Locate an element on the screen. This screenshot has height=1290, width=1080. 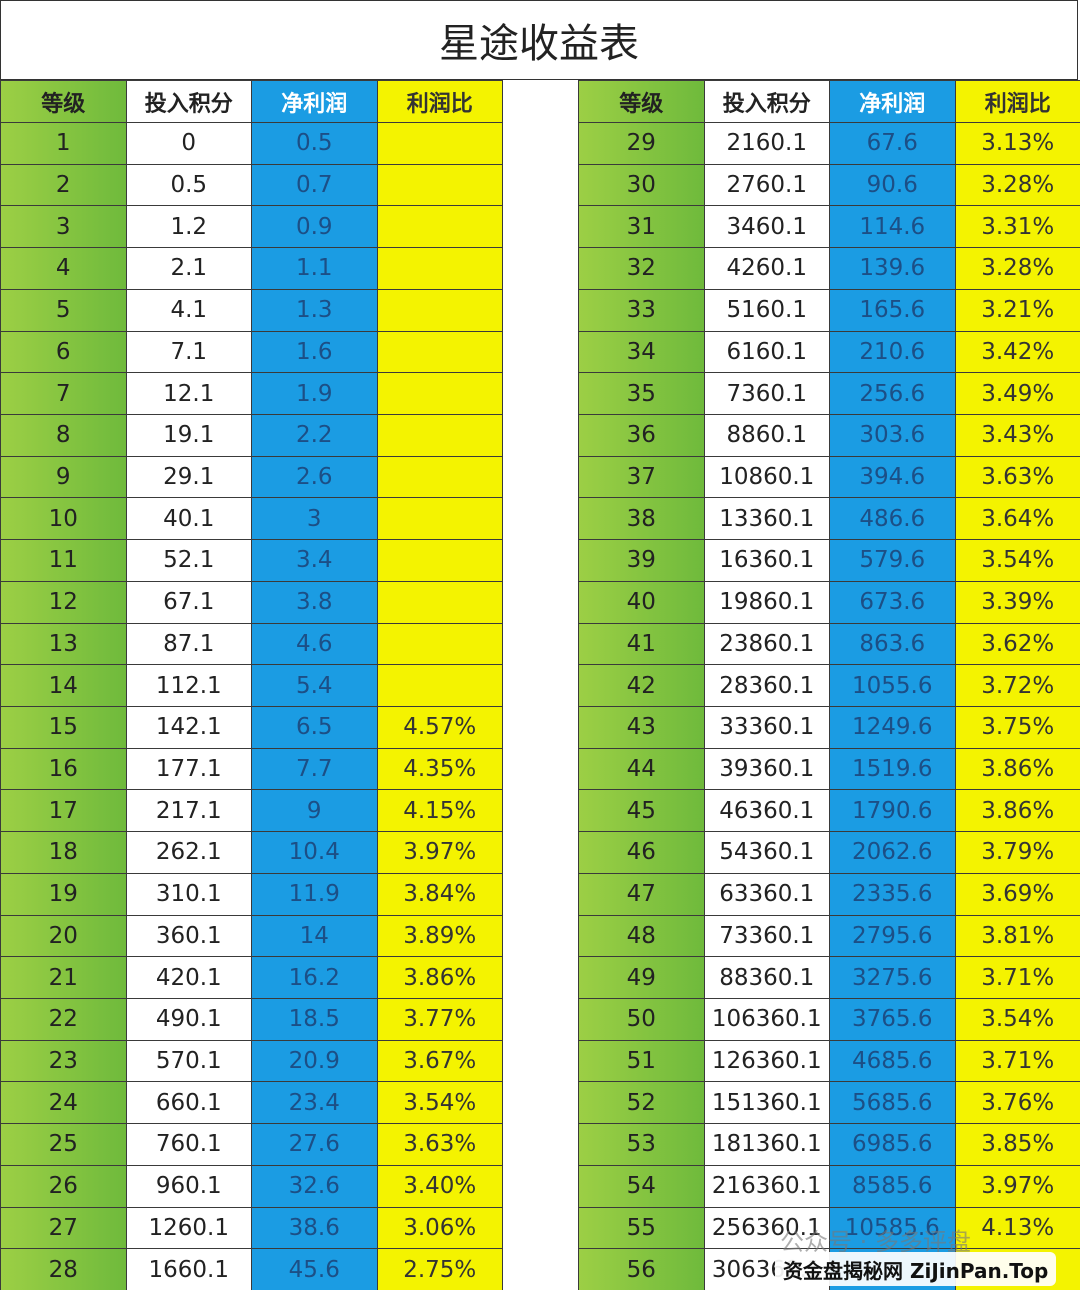
table-cell: 90.6 is located at coordinates (892, 185).